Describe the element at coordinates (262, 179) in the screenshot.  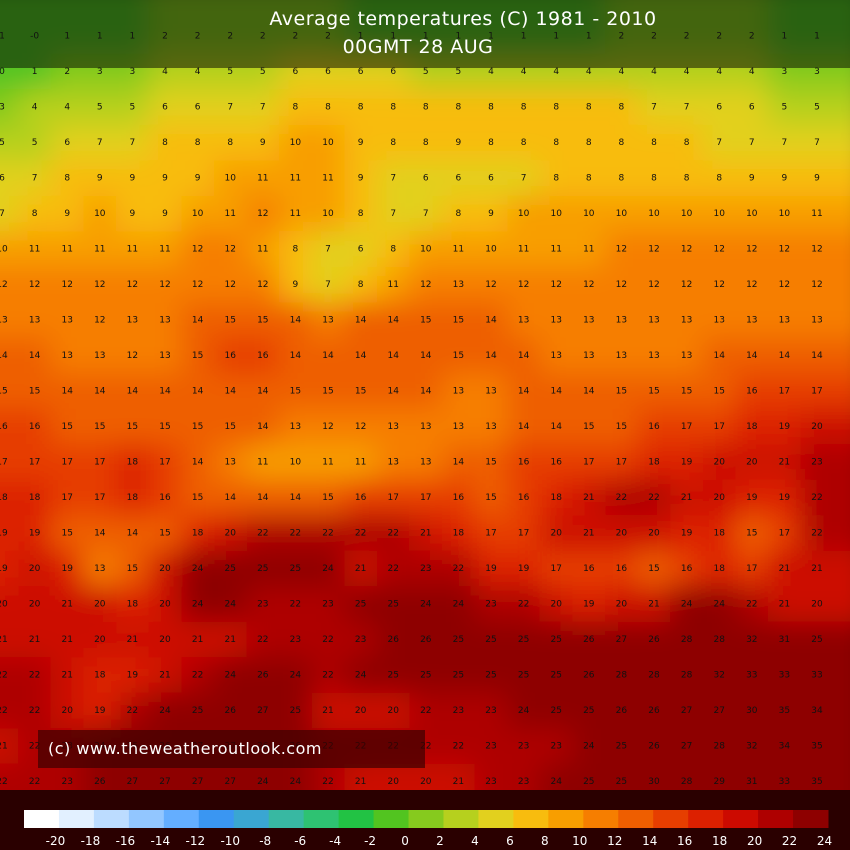
I see `grid-value: 11` at that location.